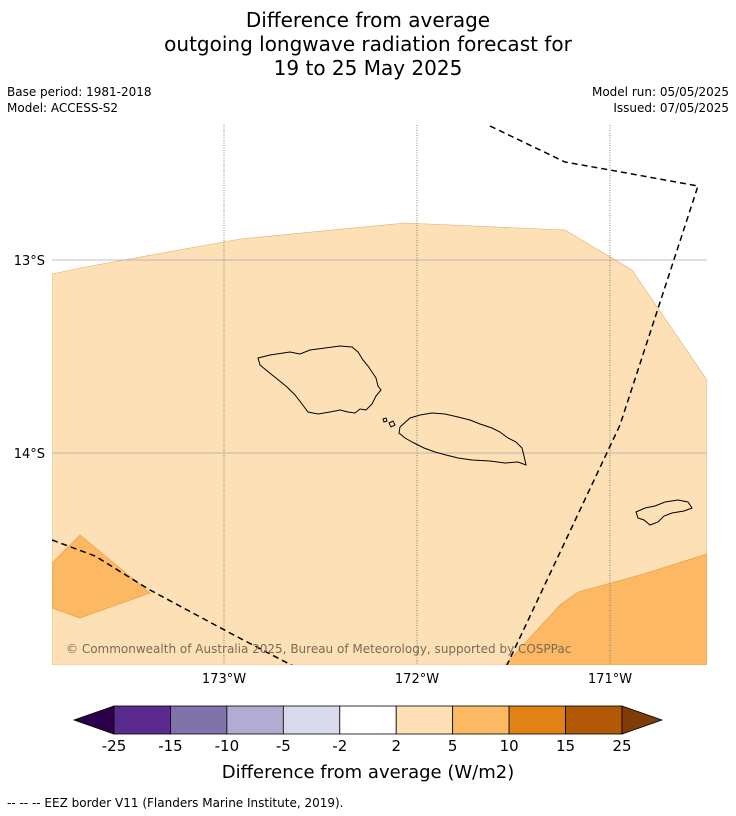 The height and width of the screenshot is (816, 736). Describe the element at coordinates (172, 602) in the screenshot. I see `eez-border-southwest` at that location.